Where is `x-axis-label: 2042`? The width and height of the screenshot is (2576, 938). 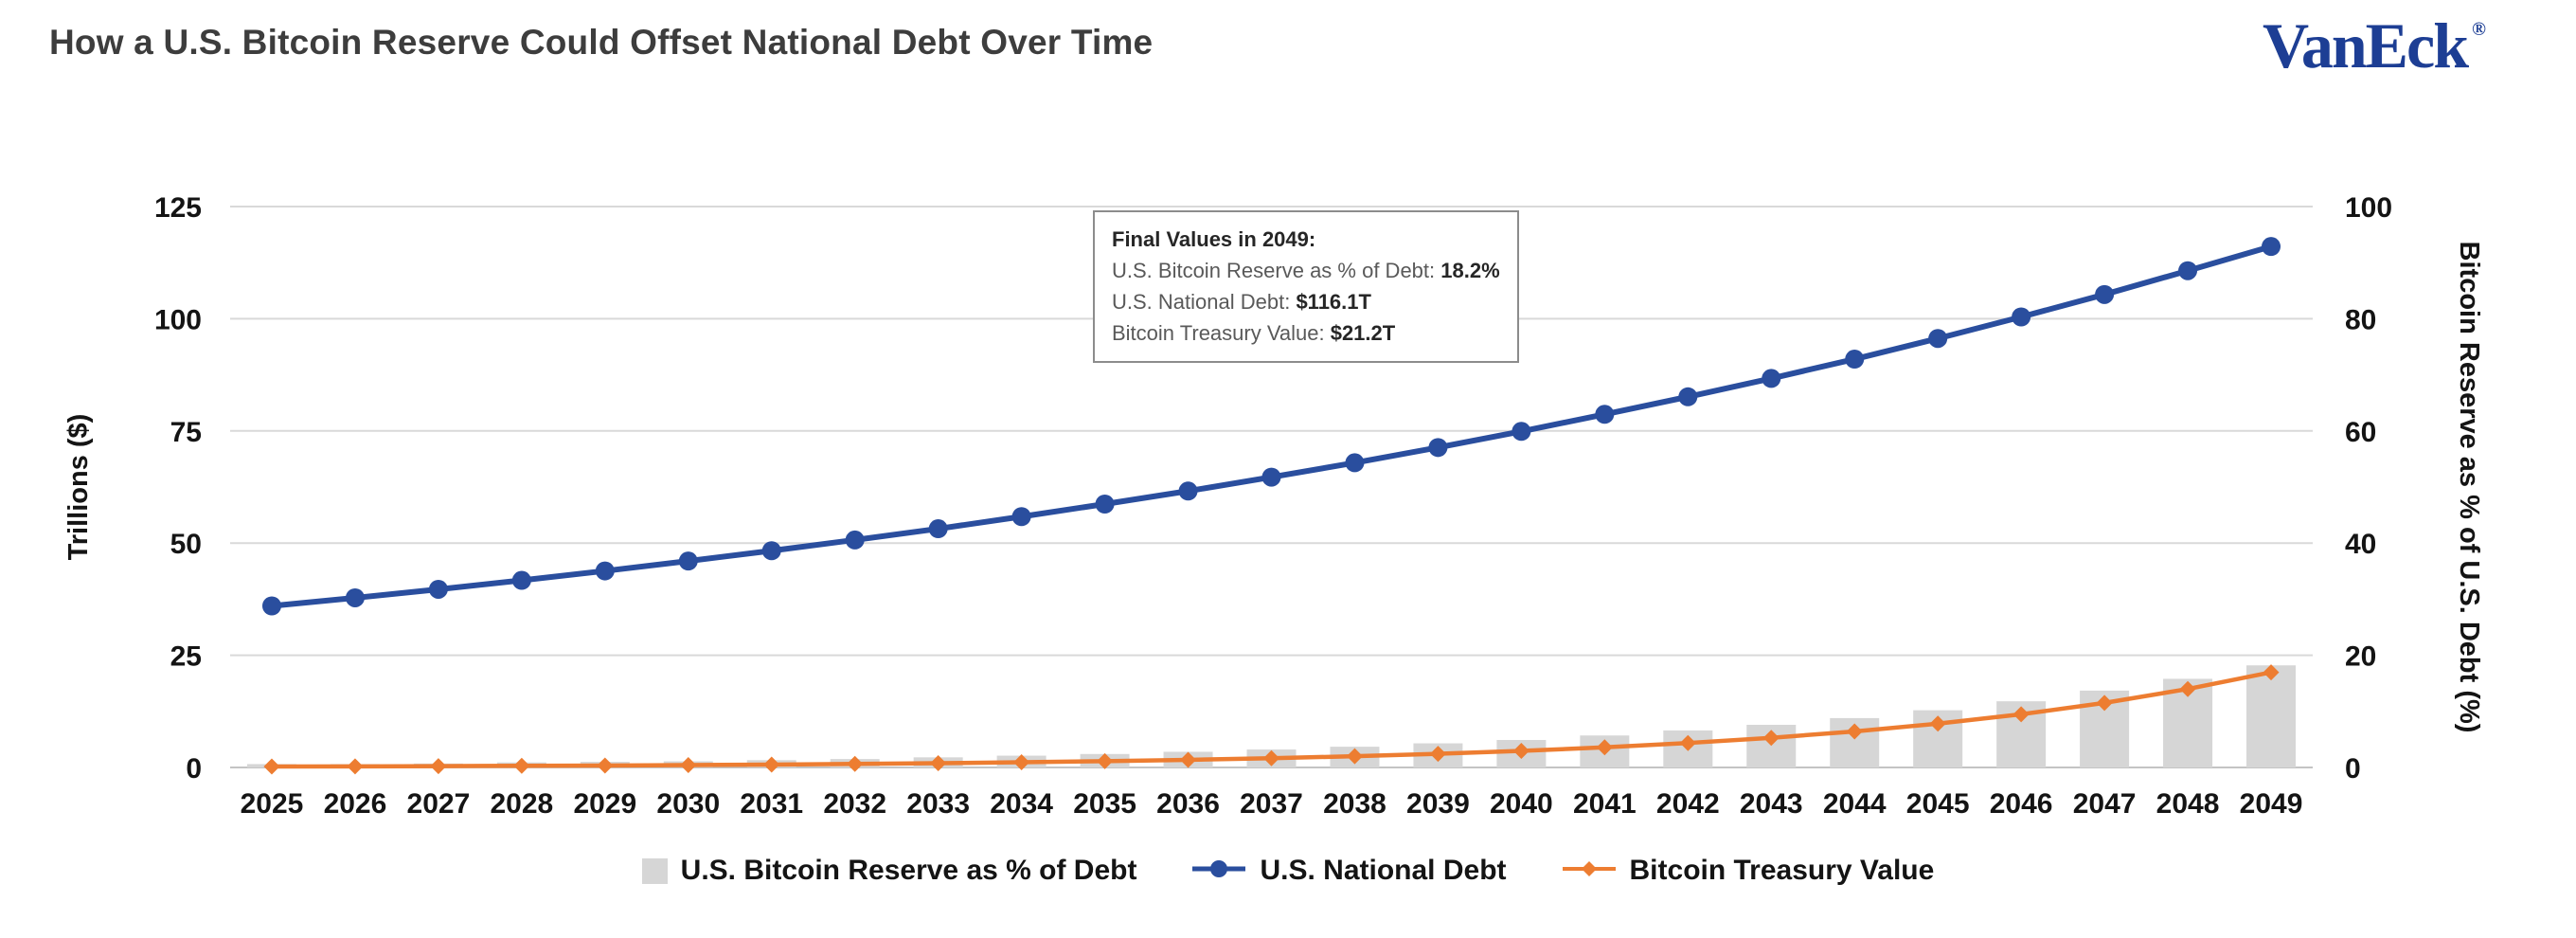 x-axis-label: 2042 is located at coordinates (1688, 804).